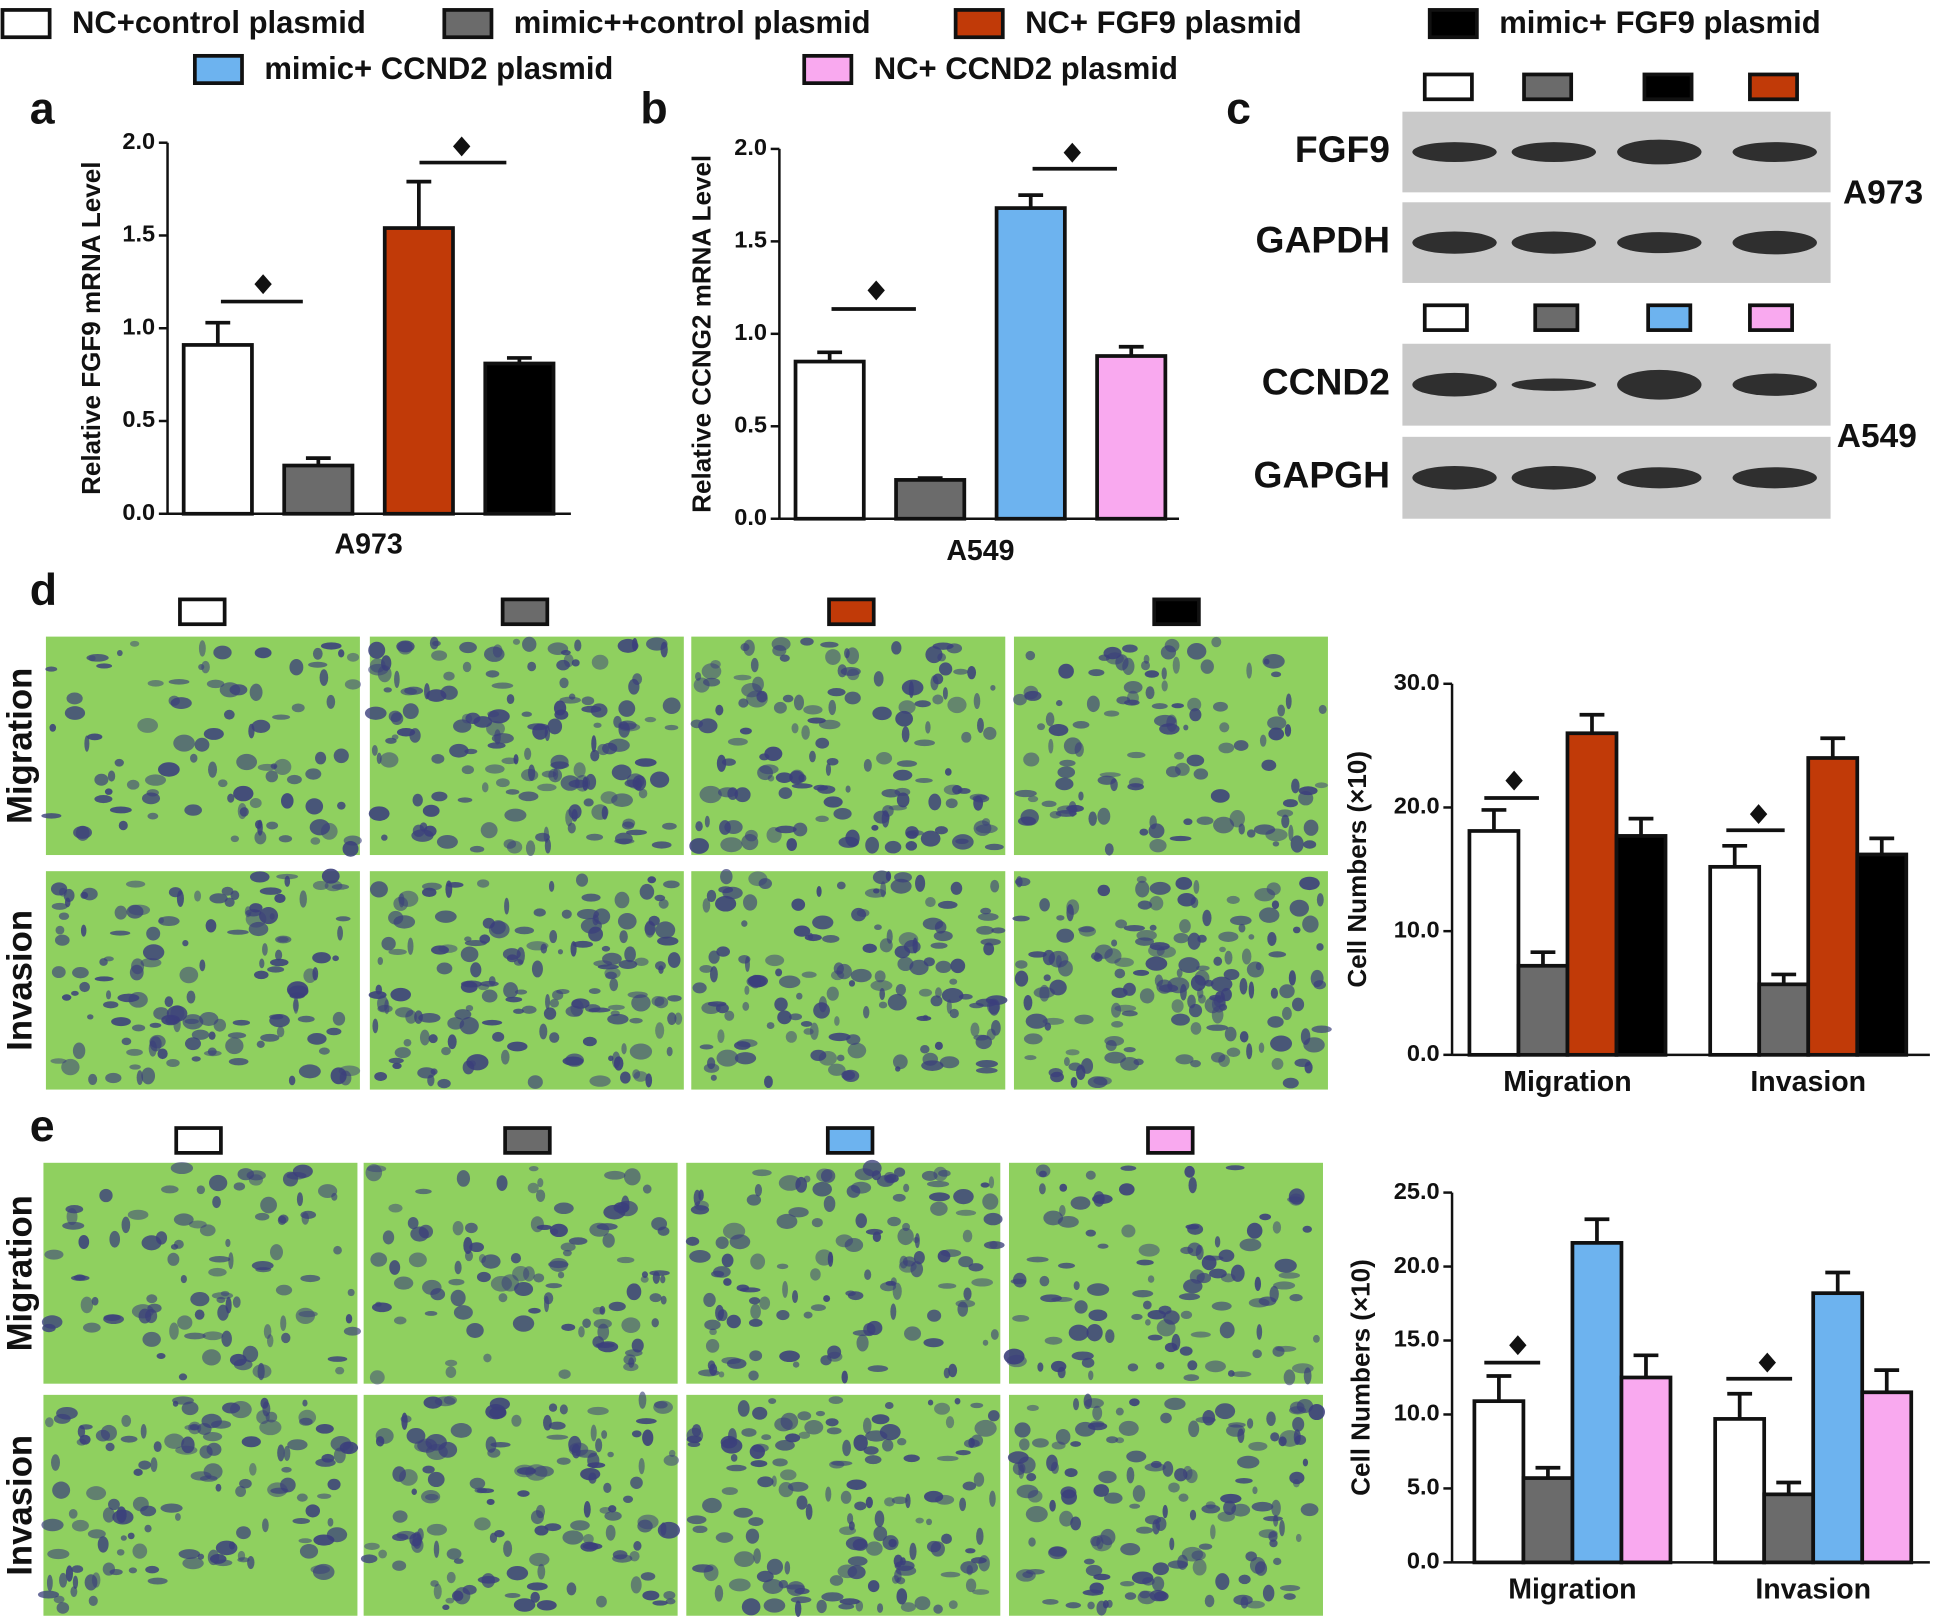 The height and width of the screenshot is (1617, 1946). Describe the element at coordinates (519, 438) in the screenshot. I see `bar` at that location.